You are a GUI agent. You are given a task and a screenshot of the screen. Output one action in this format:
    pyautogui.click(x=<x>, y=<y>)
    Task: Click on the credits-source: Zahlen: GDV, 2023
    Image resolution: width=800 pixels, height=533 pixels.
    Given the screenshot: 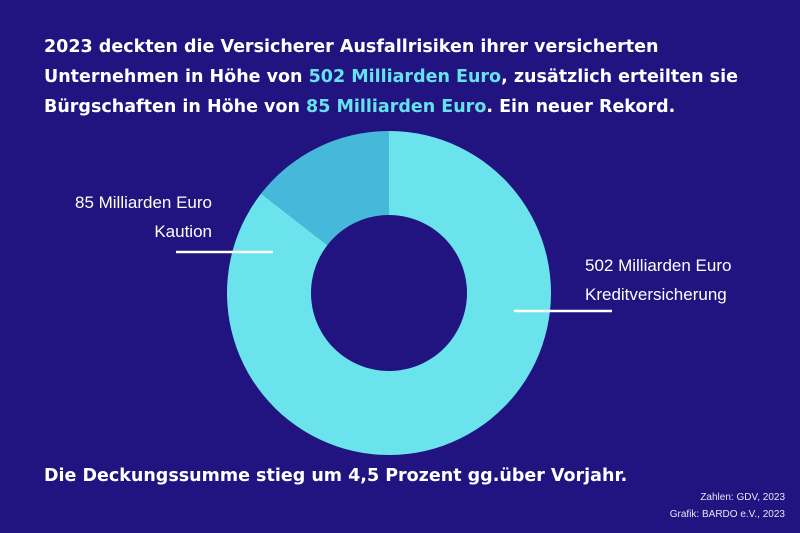 What is the action you would take?
    pyautogui.click(x=742, y=497)
    